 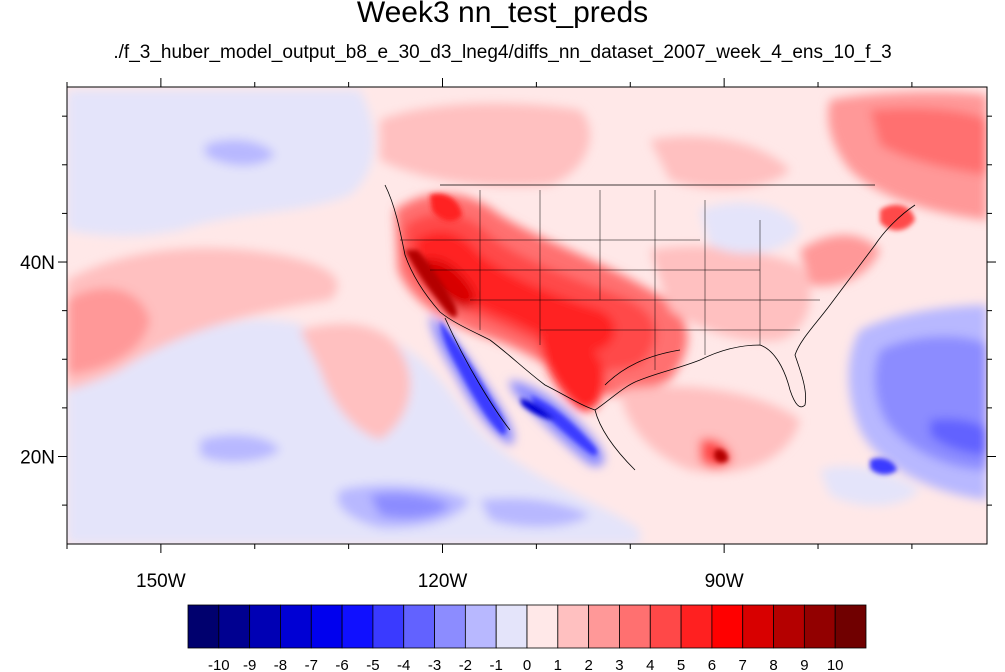 What do you see at coordinates (403, 664) in the screenshot?
I see `colorbar-label: -4` at bounding box center [403, 664].